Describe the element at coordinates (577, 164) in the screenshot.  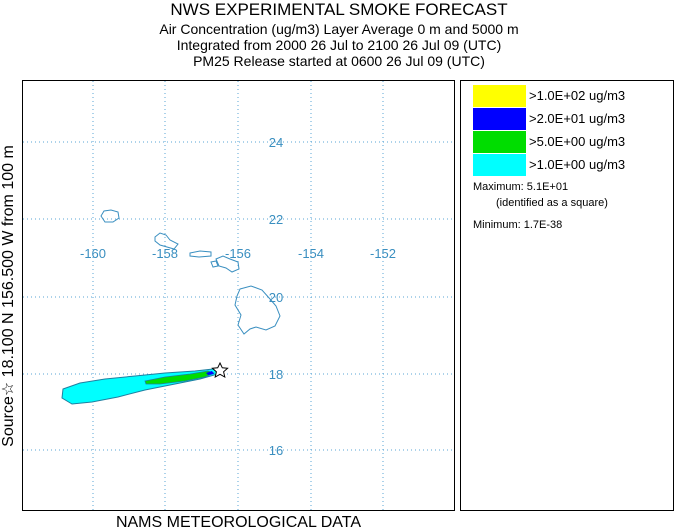
I see `legend-label: >1.0E+00 ug/m3` at that location.